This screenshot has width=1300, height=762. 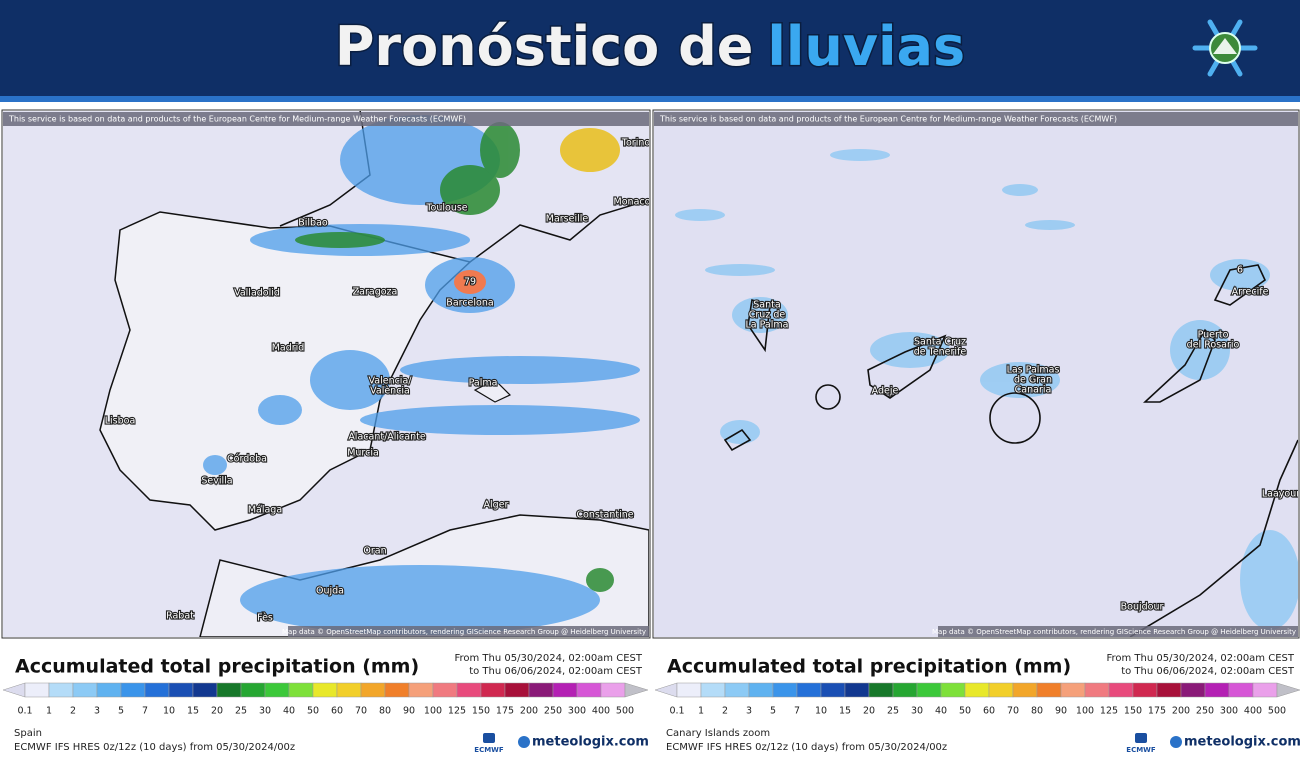 What do you see at coordinates (1033, 370) in the screenshot?
I see `city-label: Las Palmas` at bounding box center [1033, 370].